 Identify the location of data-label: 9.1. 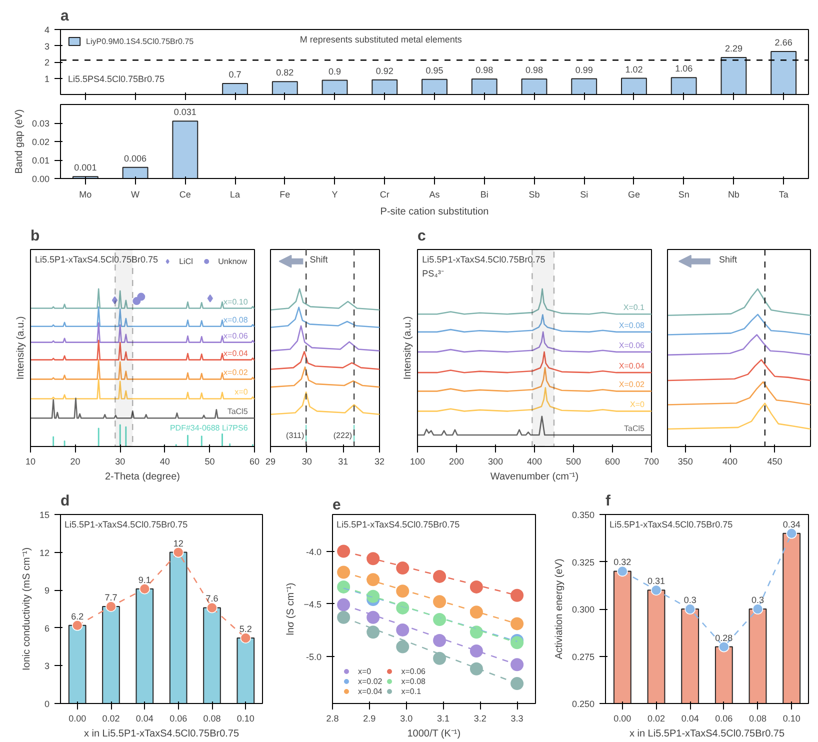
(144, 579).